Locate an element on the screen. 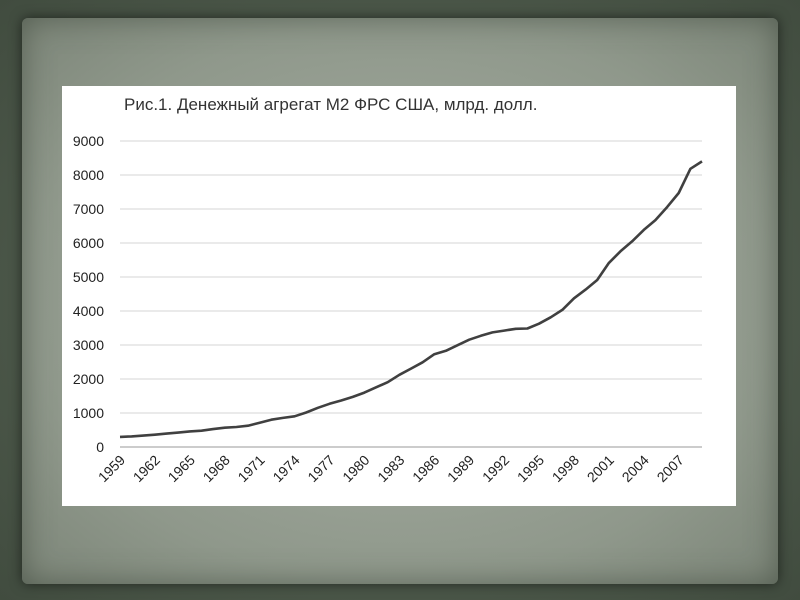  x-tick-label: 1971 is located at coordinates (250, 468).